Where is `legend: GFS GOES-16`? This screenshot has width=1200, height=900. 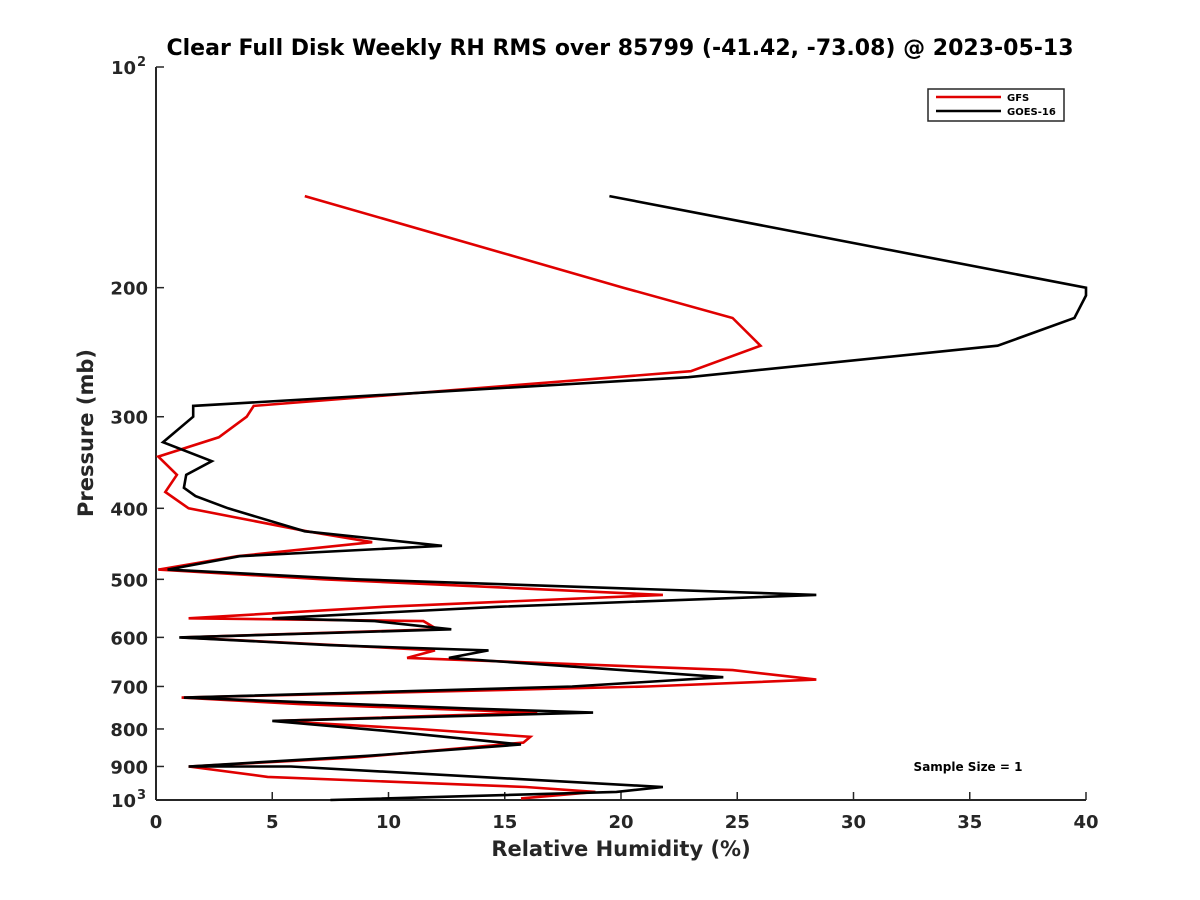
legend: GFS GOES-16 is located at coordinates (996, 105).